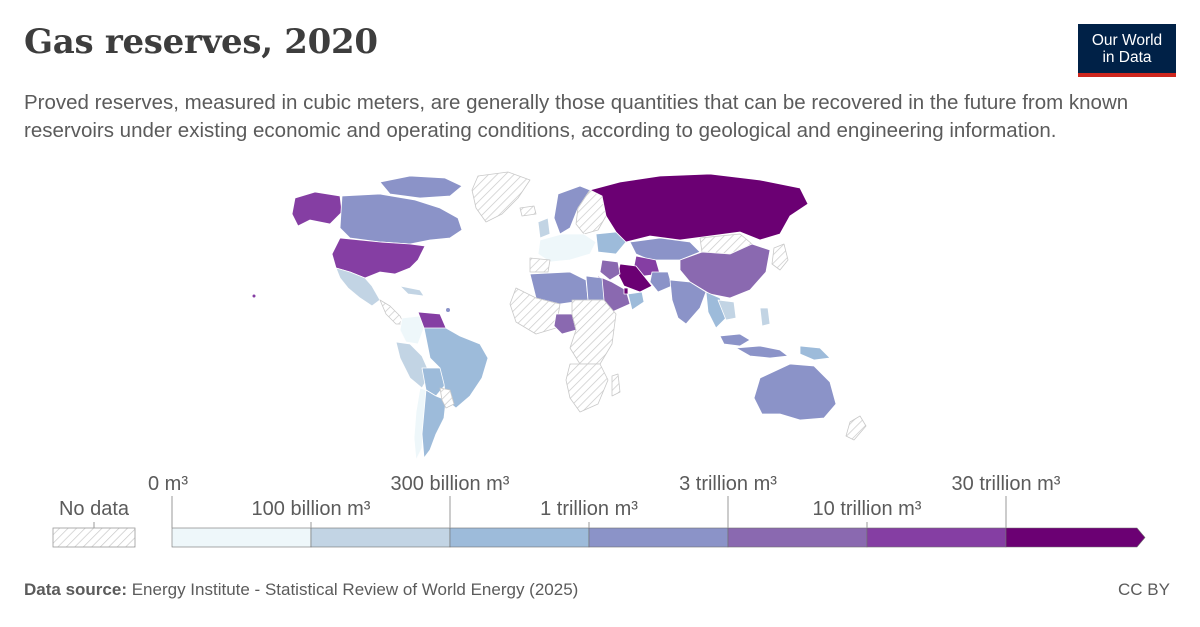  Describe the element at coordinates (94, 537) in the screenshot. I see `no-data-swatch` at that location.